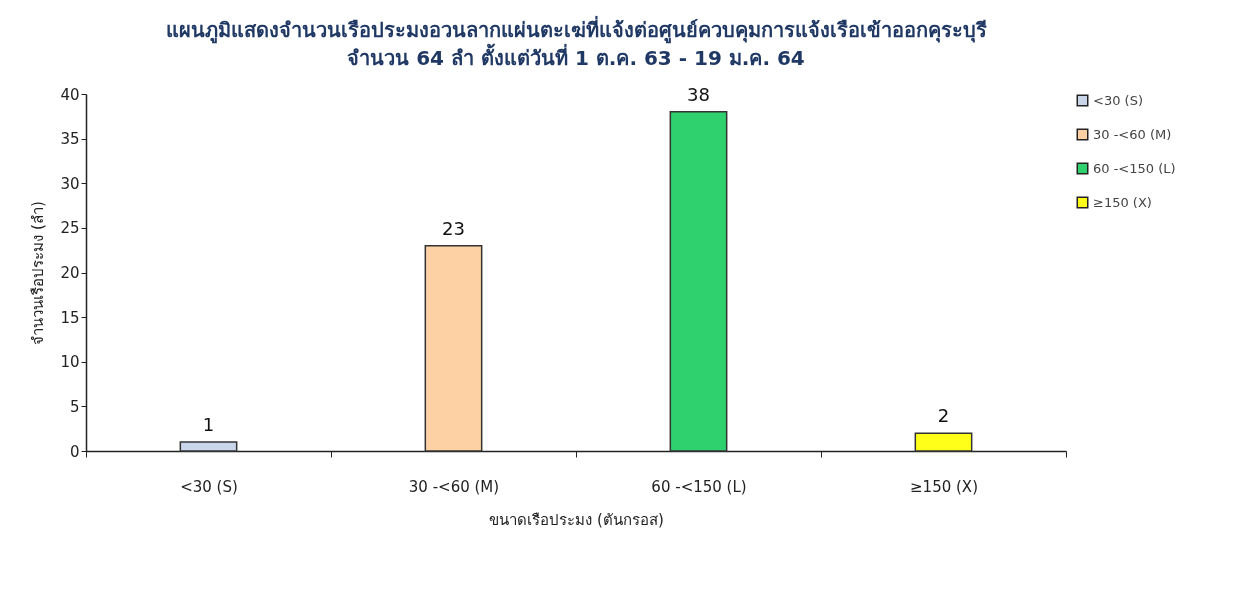  Describe the element at coordinates (74, 406) in the screenshot. I see `y-tick-label: 5` at that location.